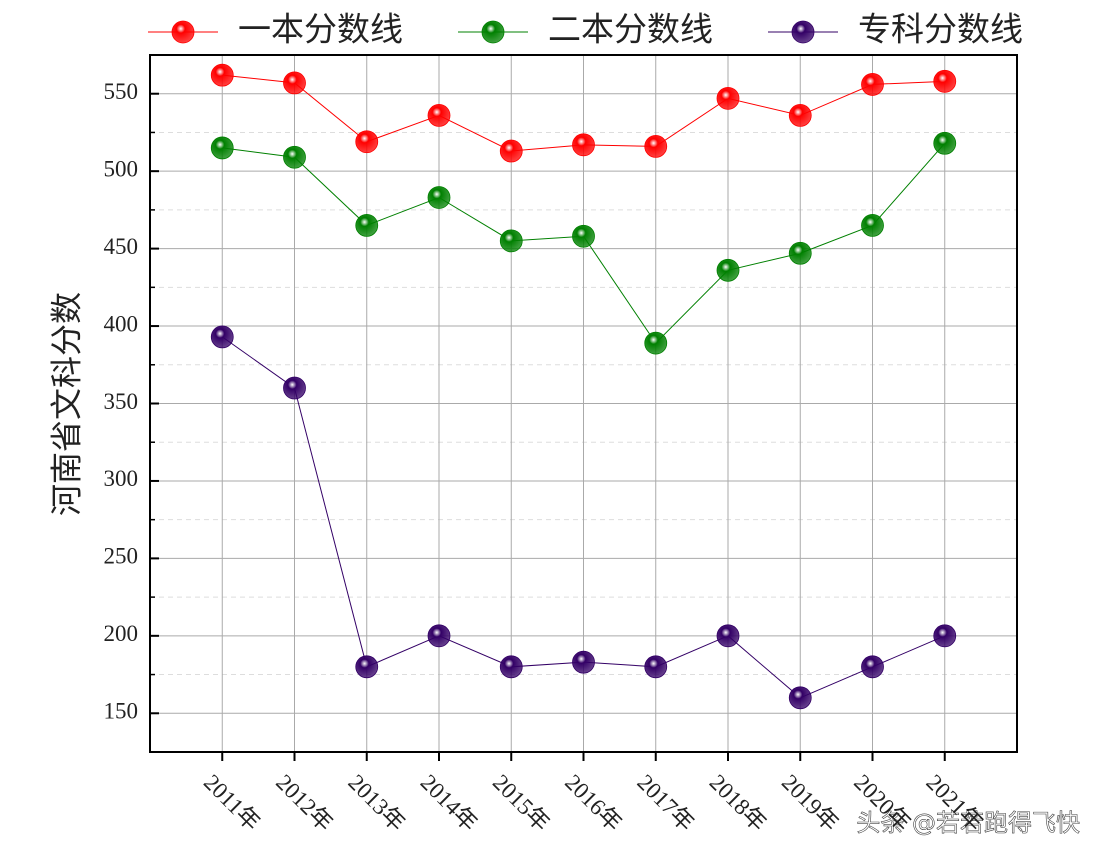 This screenshot has height=860, width=1106. Describe the element at coordinates (968, 823) in the screenshot. I see `watermark: 头条 @若若跑得飞快` at that location.